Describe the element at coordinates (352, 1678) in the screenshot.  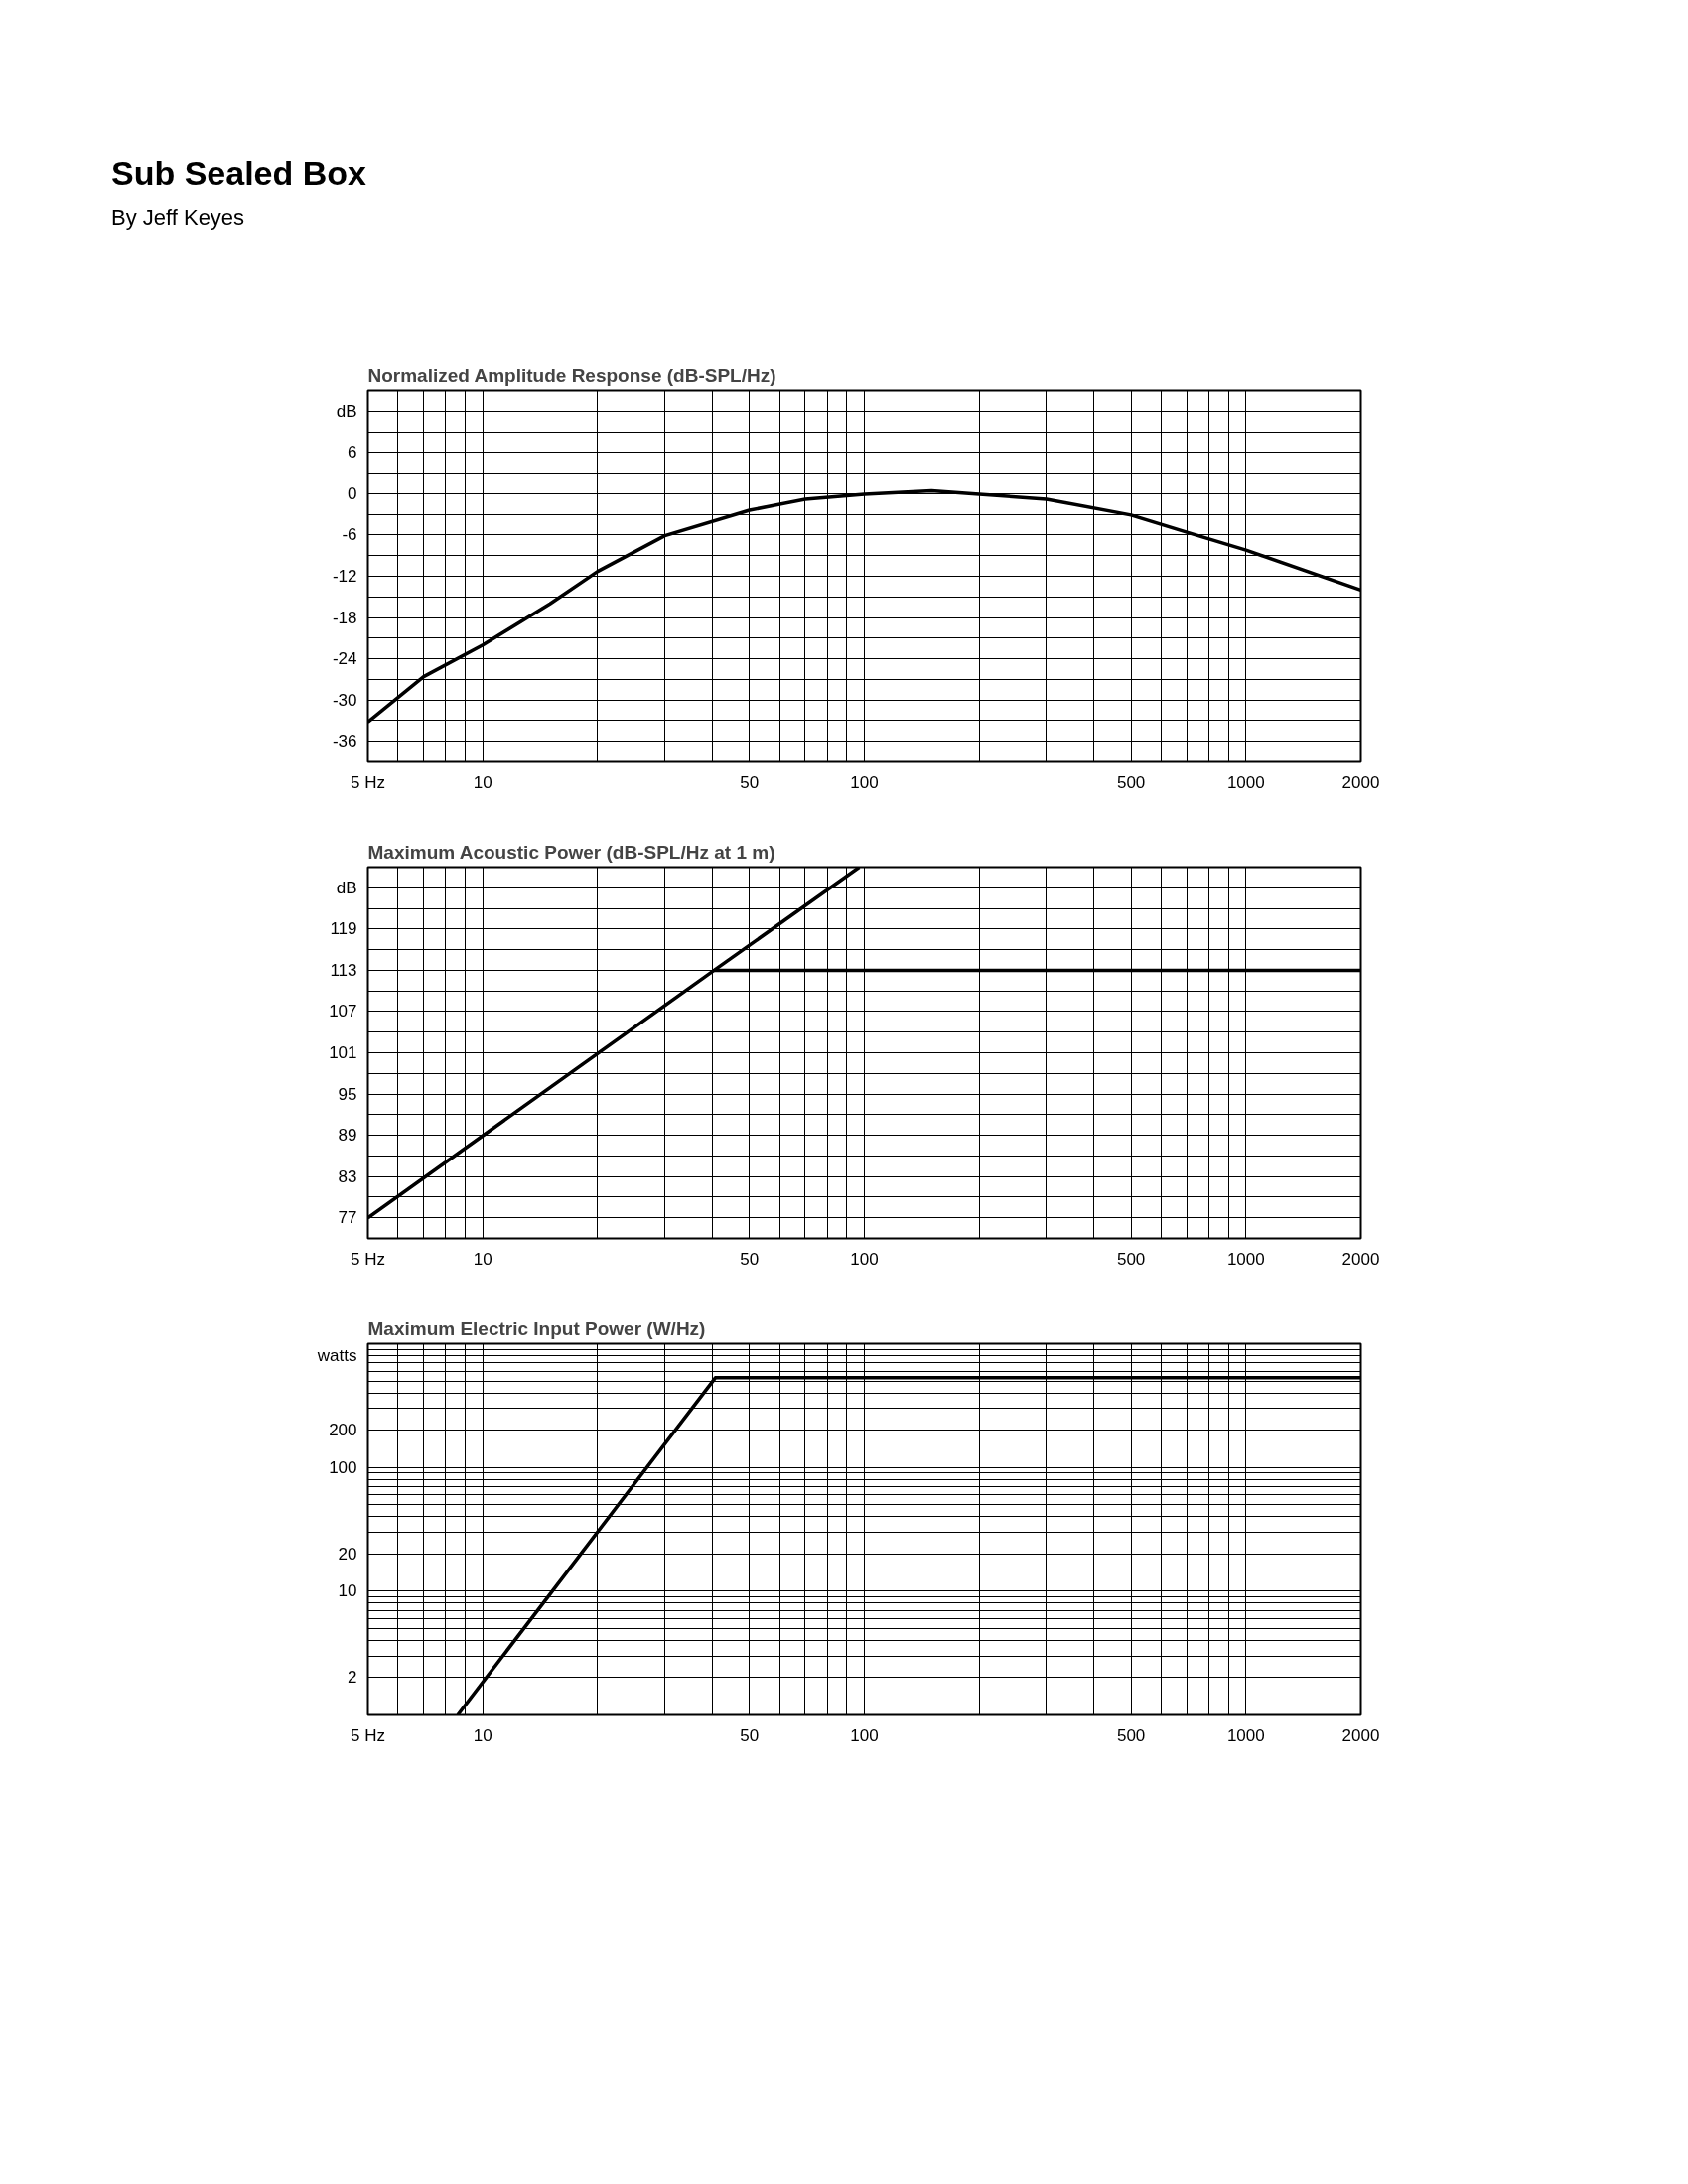
I see `y-tick-label: 2` at that location.